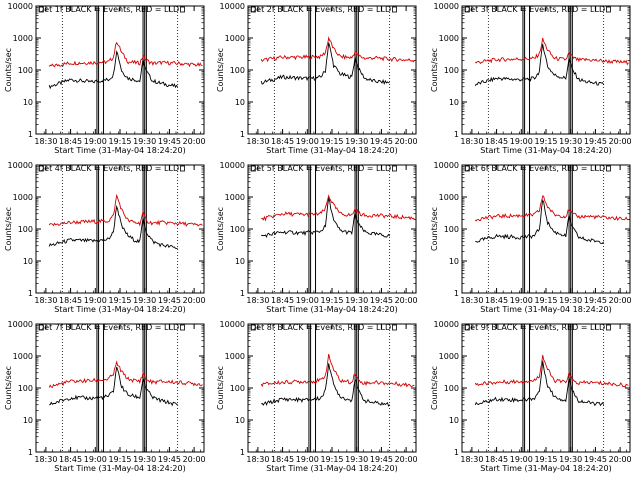 The width and height of the screenshot is (640, 480). I want to click on chart-title: Det 3f BLACK = Events, RED = LLD, so click(534, 9).